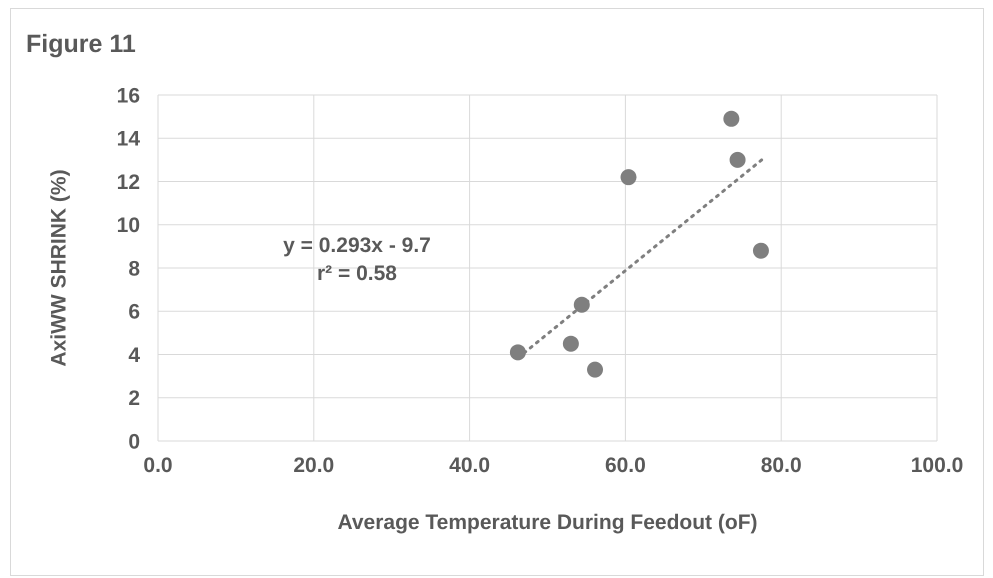 The height and width of the screenshot is (578, 993). I want to click on x-tick-label: 100.0, so click(937, 465).